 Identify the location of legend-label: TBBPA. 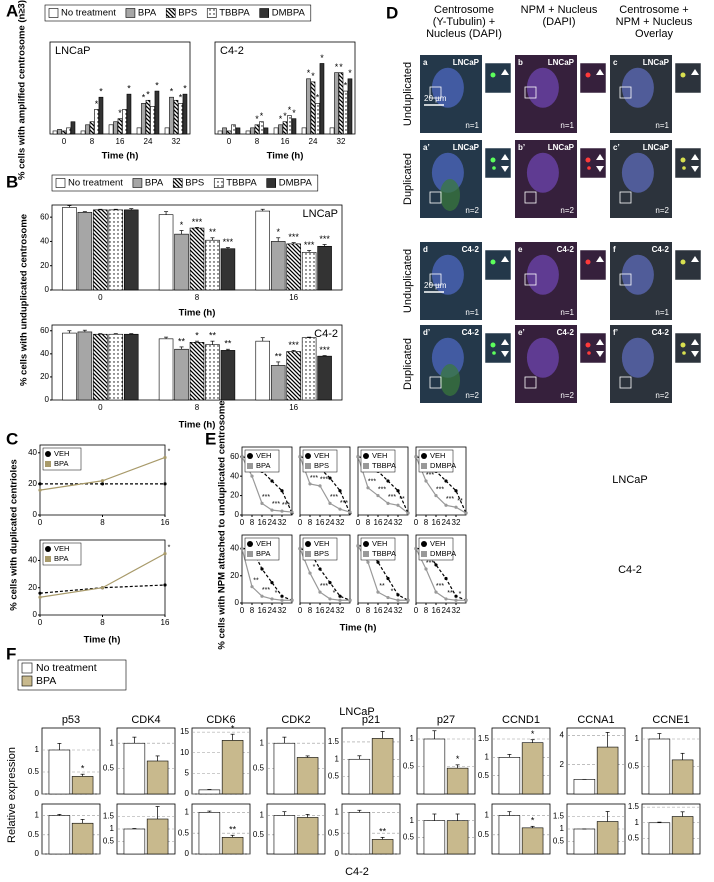
(241, 183).